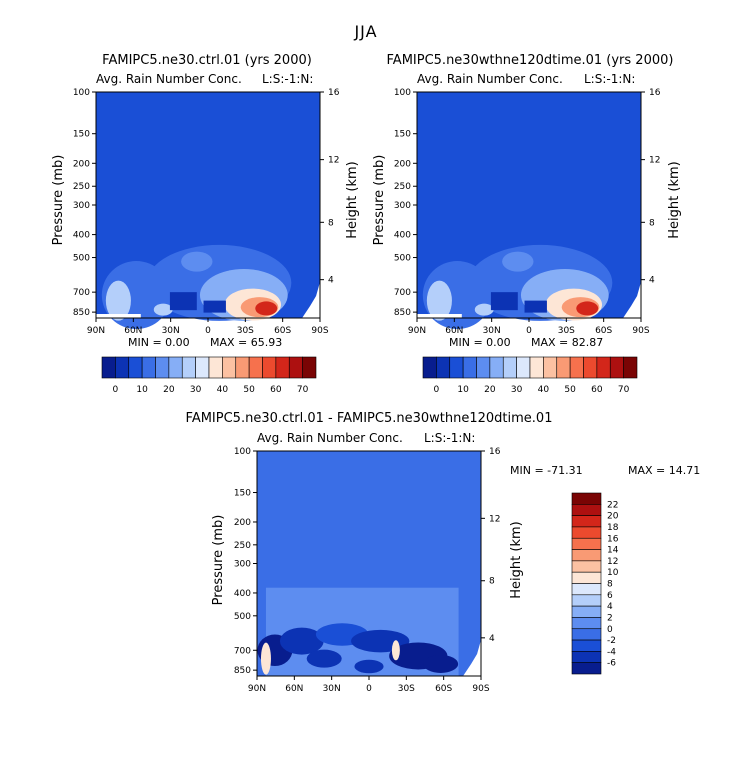 This screenshot has height=771, width=733. I want to click on colorbar-label: -2, so click(611, 641).